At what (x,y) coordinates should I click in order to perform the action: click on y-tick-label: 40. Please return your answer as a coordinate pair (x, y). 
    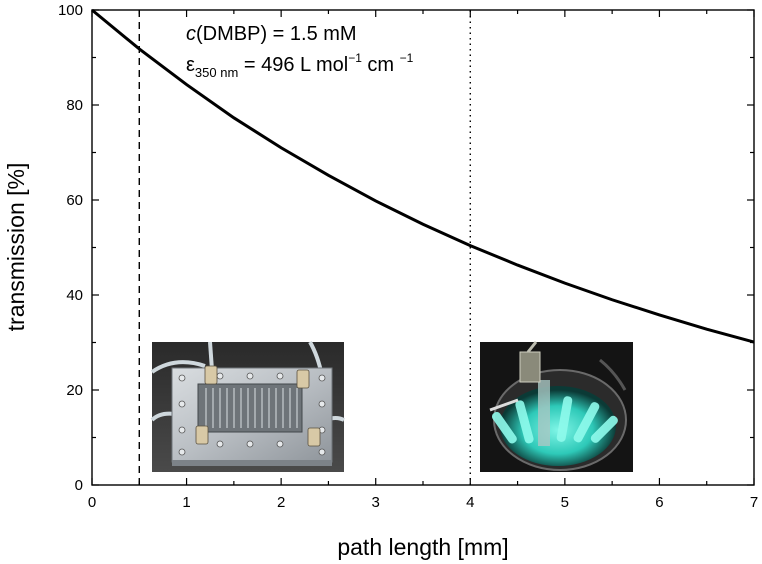
    Looking at the image, I should click on (74, 295).